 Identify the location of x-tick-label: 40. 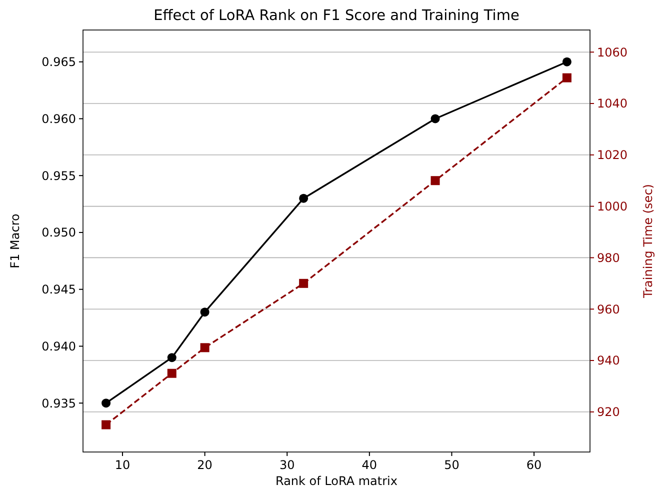
(370, 465).